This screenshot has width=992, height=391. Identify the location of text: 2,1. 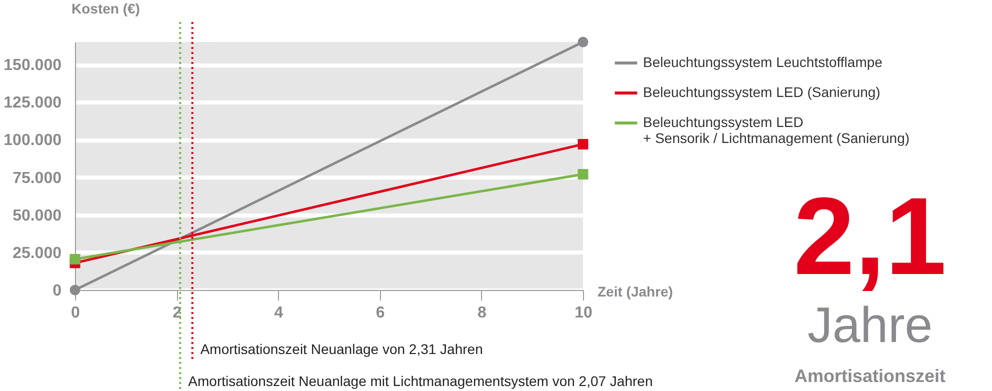
(870, 236).